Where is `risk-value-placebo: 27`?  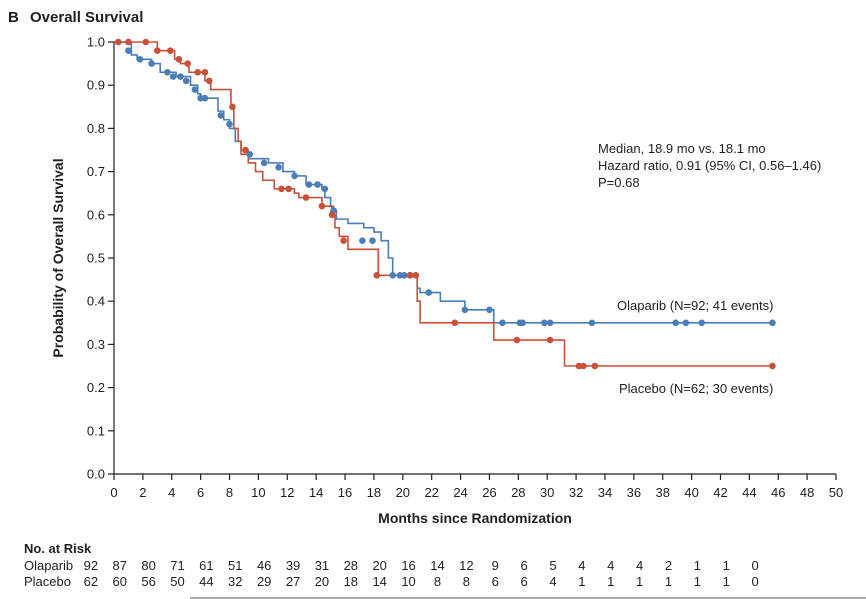 risk-value-placebo: 27 is located at coordinates (293, 581).